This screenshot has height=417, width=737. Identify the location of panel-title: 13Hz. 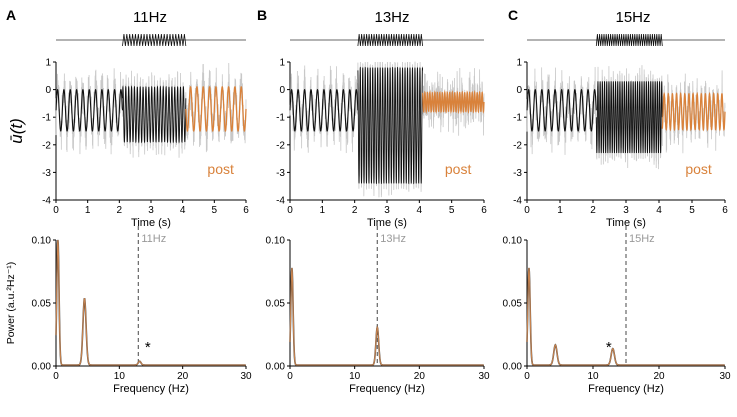
(391, 17).